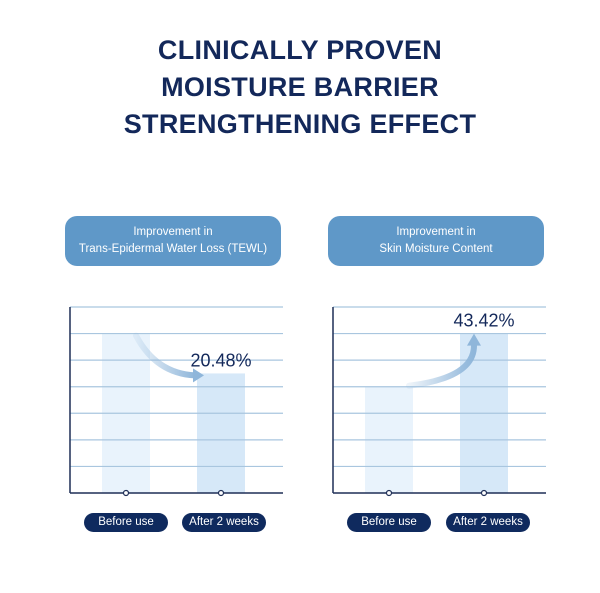  I want to click on moisture-chart-svg: 43.42%, so click(439, 401).